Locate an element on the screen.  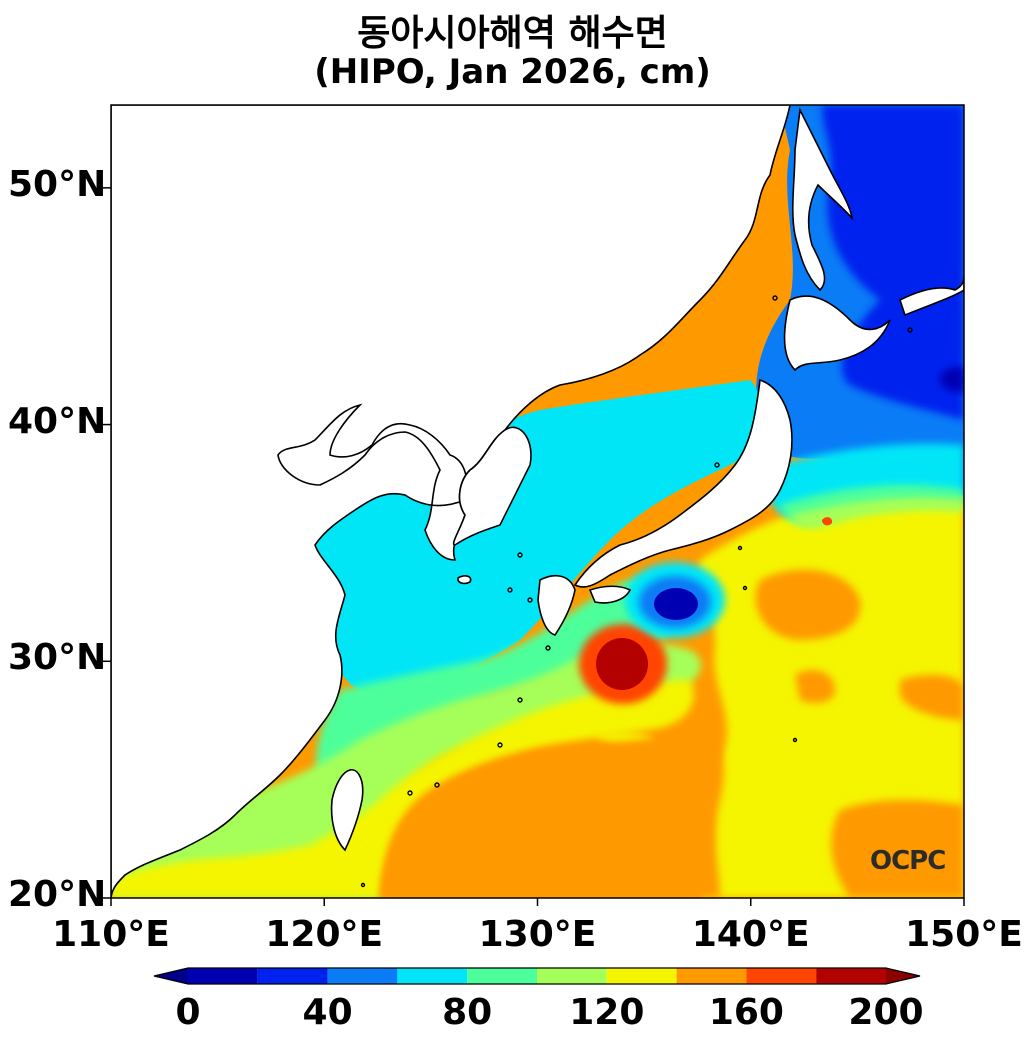
land-hokkaido is located at coordinates (837, 333).